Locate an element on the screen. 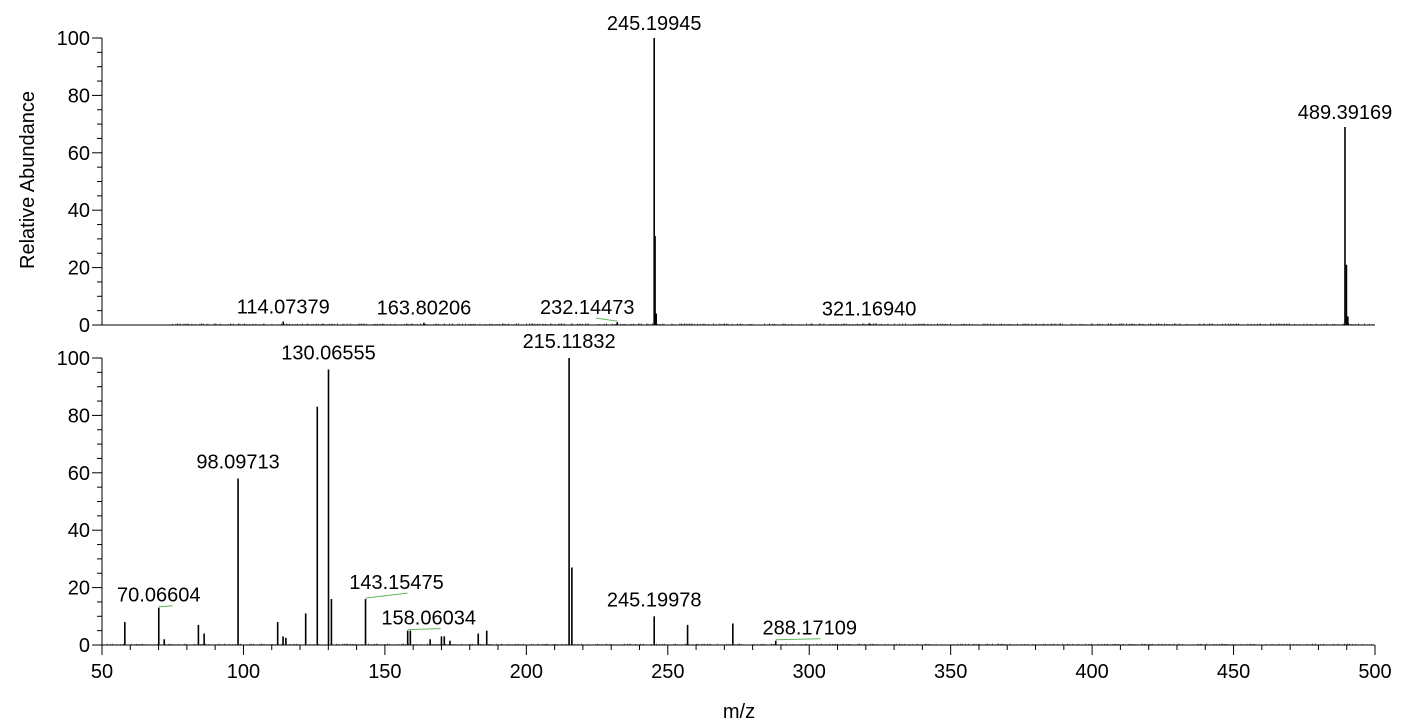 The image size is (1404, 724). x-tick-label: 50 is located at coordinates (102, 672).